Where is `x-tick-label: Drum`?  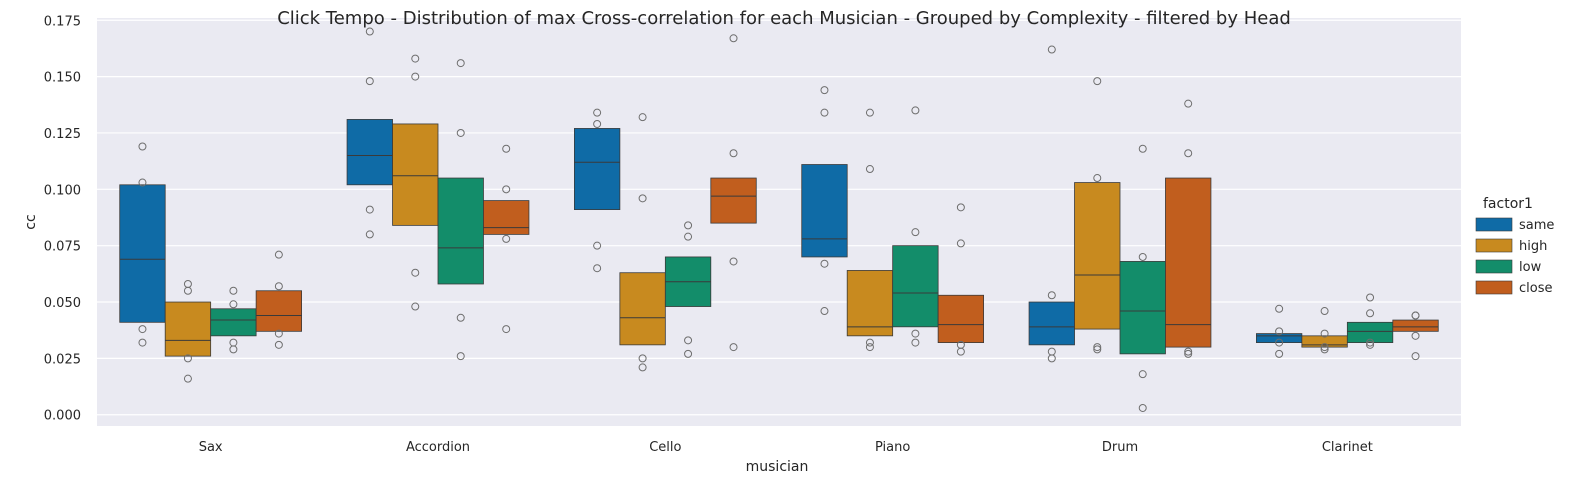 x-tick-label: Drum is located at coordinates (1120, 447).